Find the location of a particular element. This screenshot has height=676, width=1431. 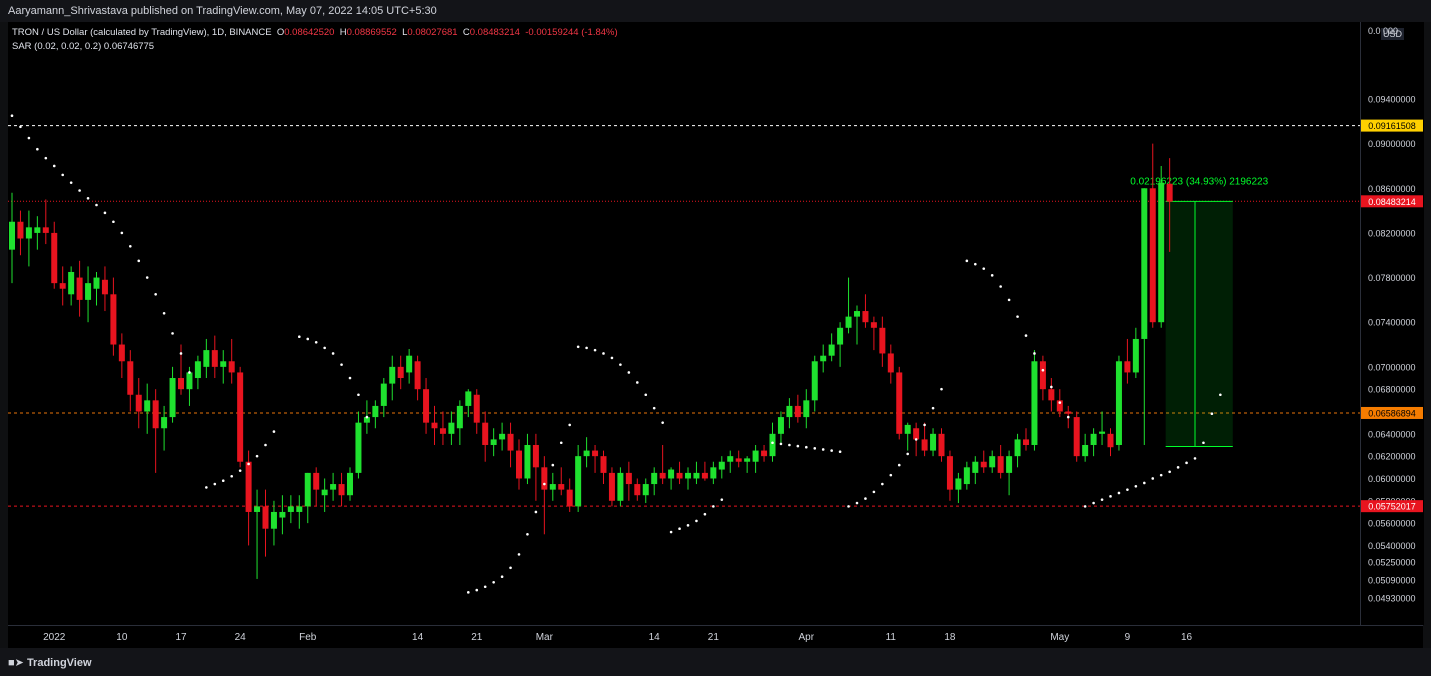

currency-badge: USD is located at coordinates (1393, 34).